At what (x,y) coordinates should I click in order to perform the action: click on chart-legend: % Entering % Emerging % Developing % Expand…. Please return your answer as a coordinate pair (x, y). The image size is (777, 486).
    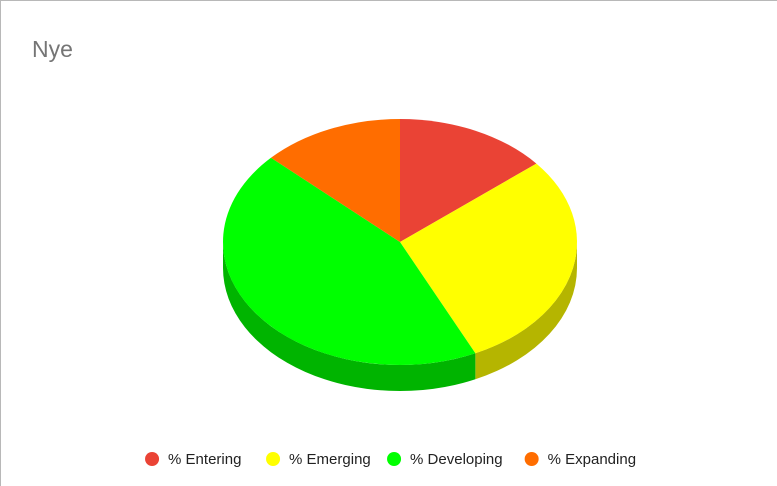
    Looking at the image, I should click on (390, 459).